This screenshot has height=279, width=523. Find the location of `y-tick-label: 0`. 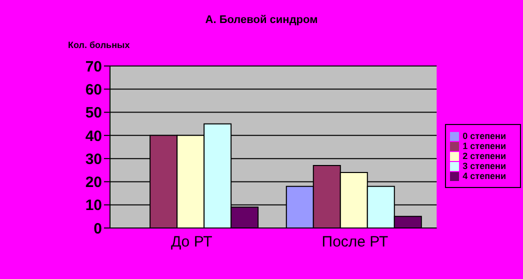

y-tick-label: 0 is located at coordinates (98, 229).